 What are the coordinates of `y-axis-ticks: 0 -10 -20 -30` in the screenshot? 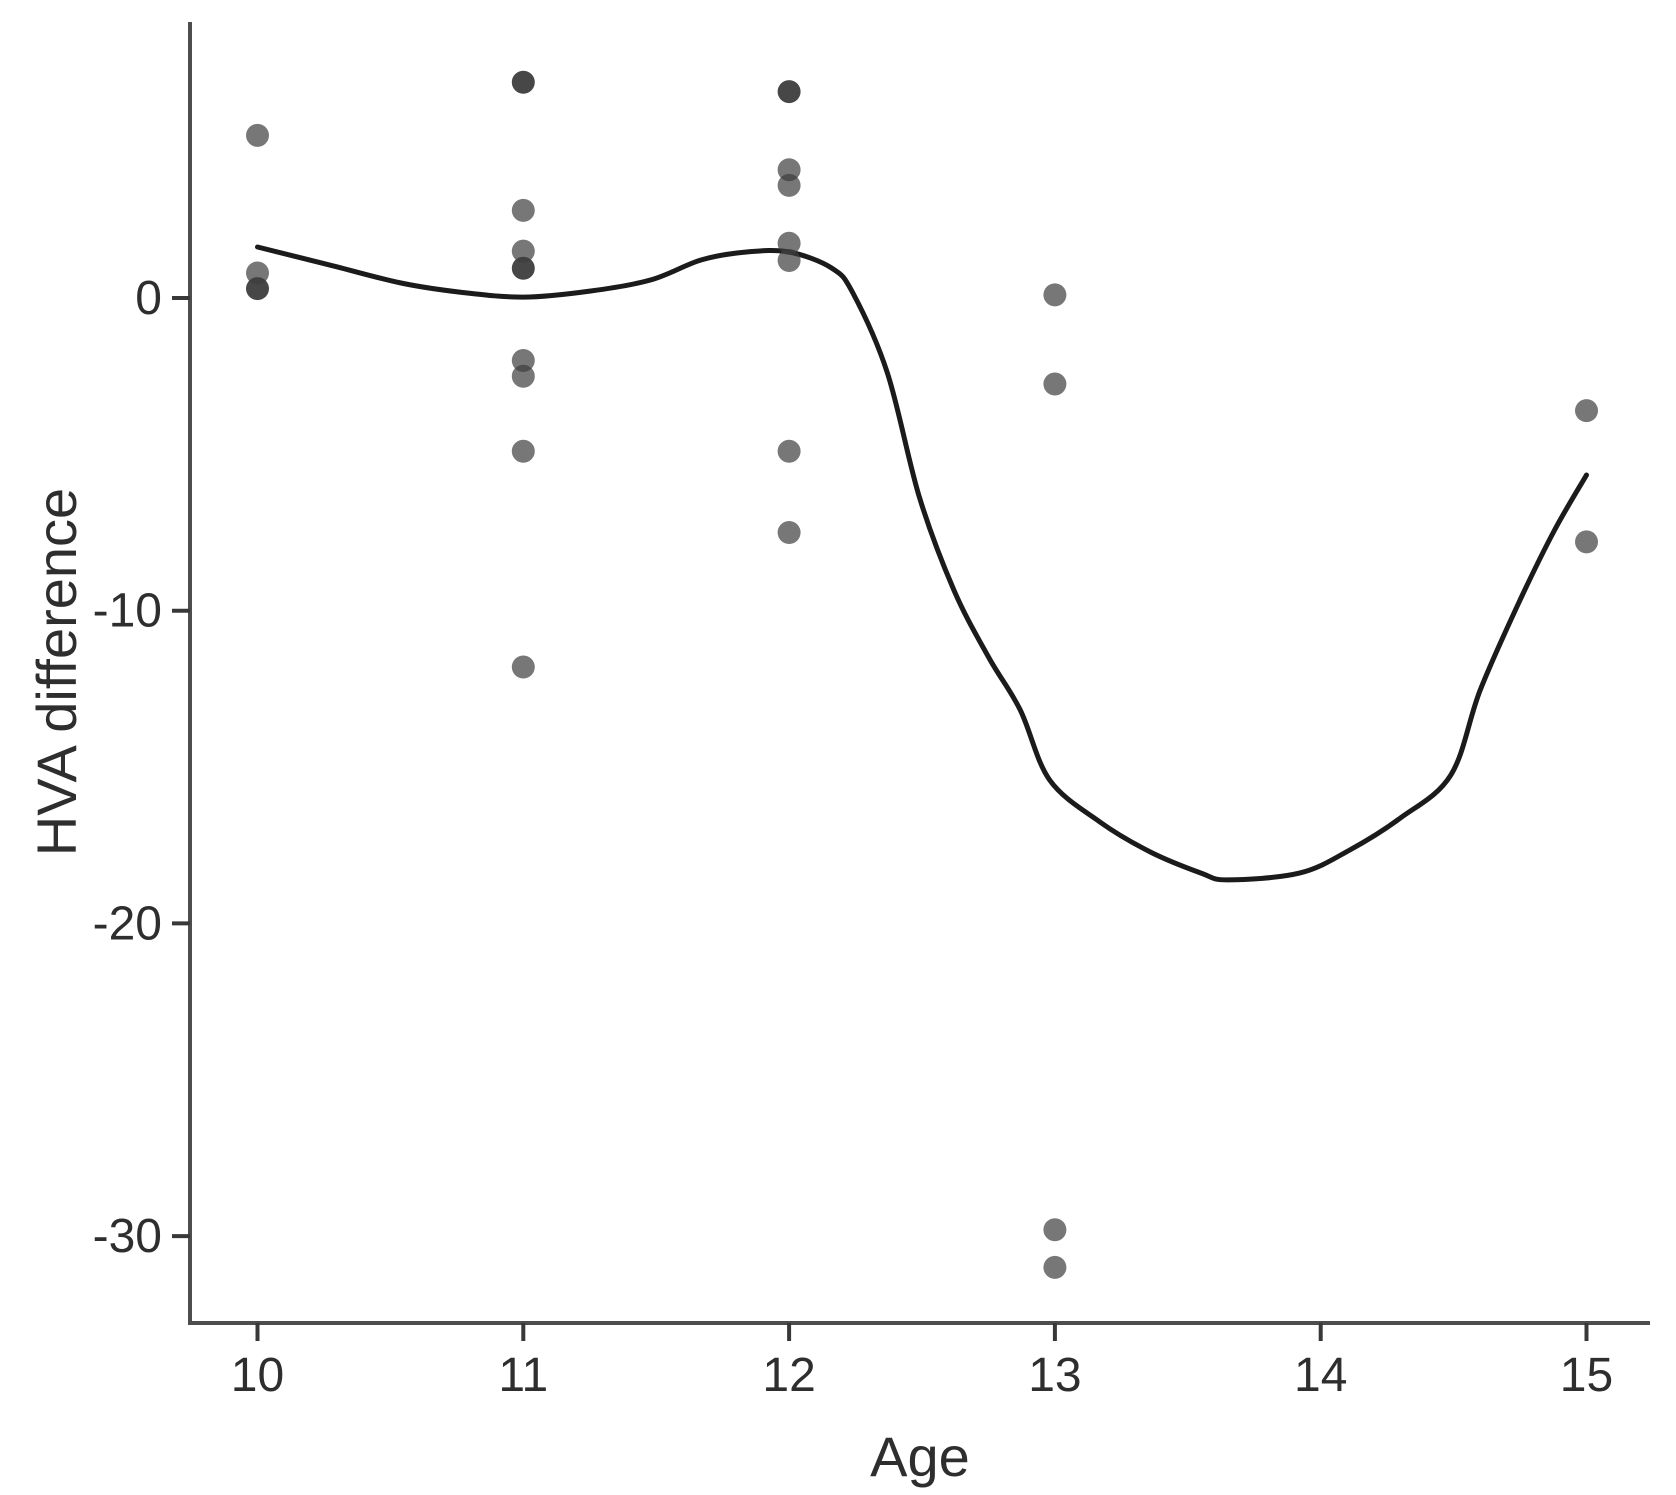 It's located at (141, 767).